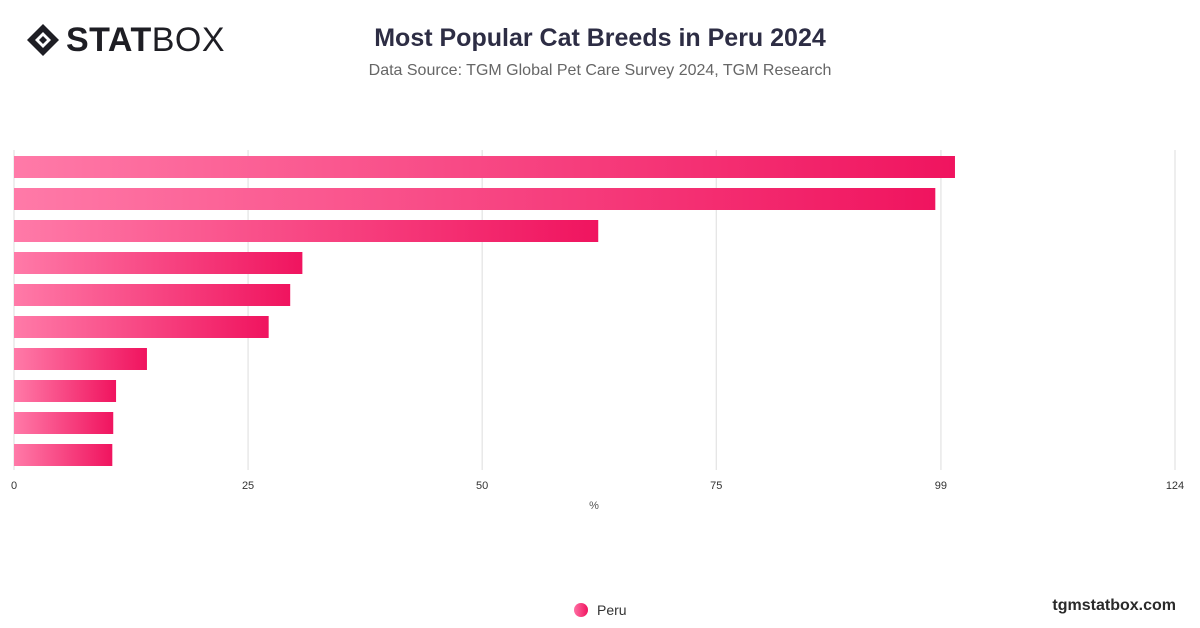 The height and width of the screenshot is (628, 1200). Describe the element at coordinates (716, 486) in the screenshot. I see `x-tick-label: 75` at that location.